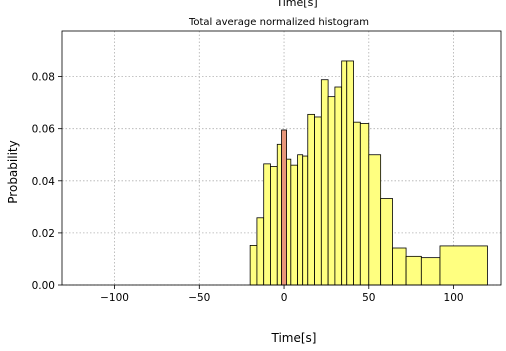 This screenshot has height=351, width=506. Describe the element at coordinates (294, 338) in the screenshot. I see `x-axis-label: Time[s]` at that location.